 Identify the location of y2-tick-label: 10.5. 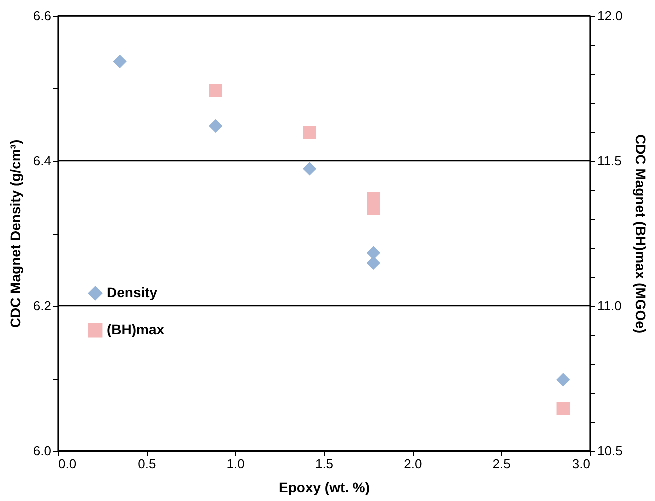
(610, 451).